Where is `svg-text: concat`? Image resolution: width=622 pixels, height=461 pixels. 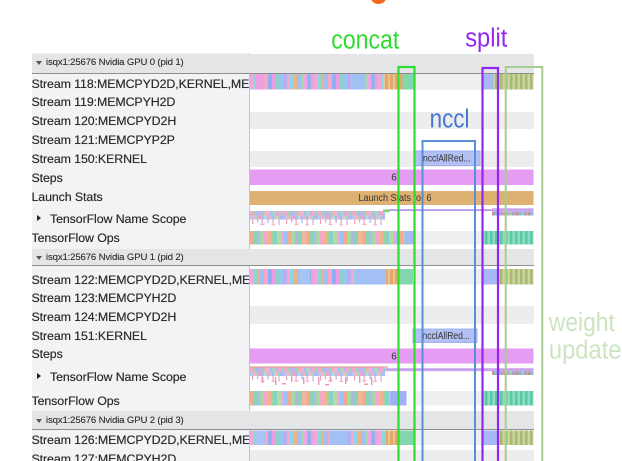
svg-text: concat is located at coordinates (365, 41).